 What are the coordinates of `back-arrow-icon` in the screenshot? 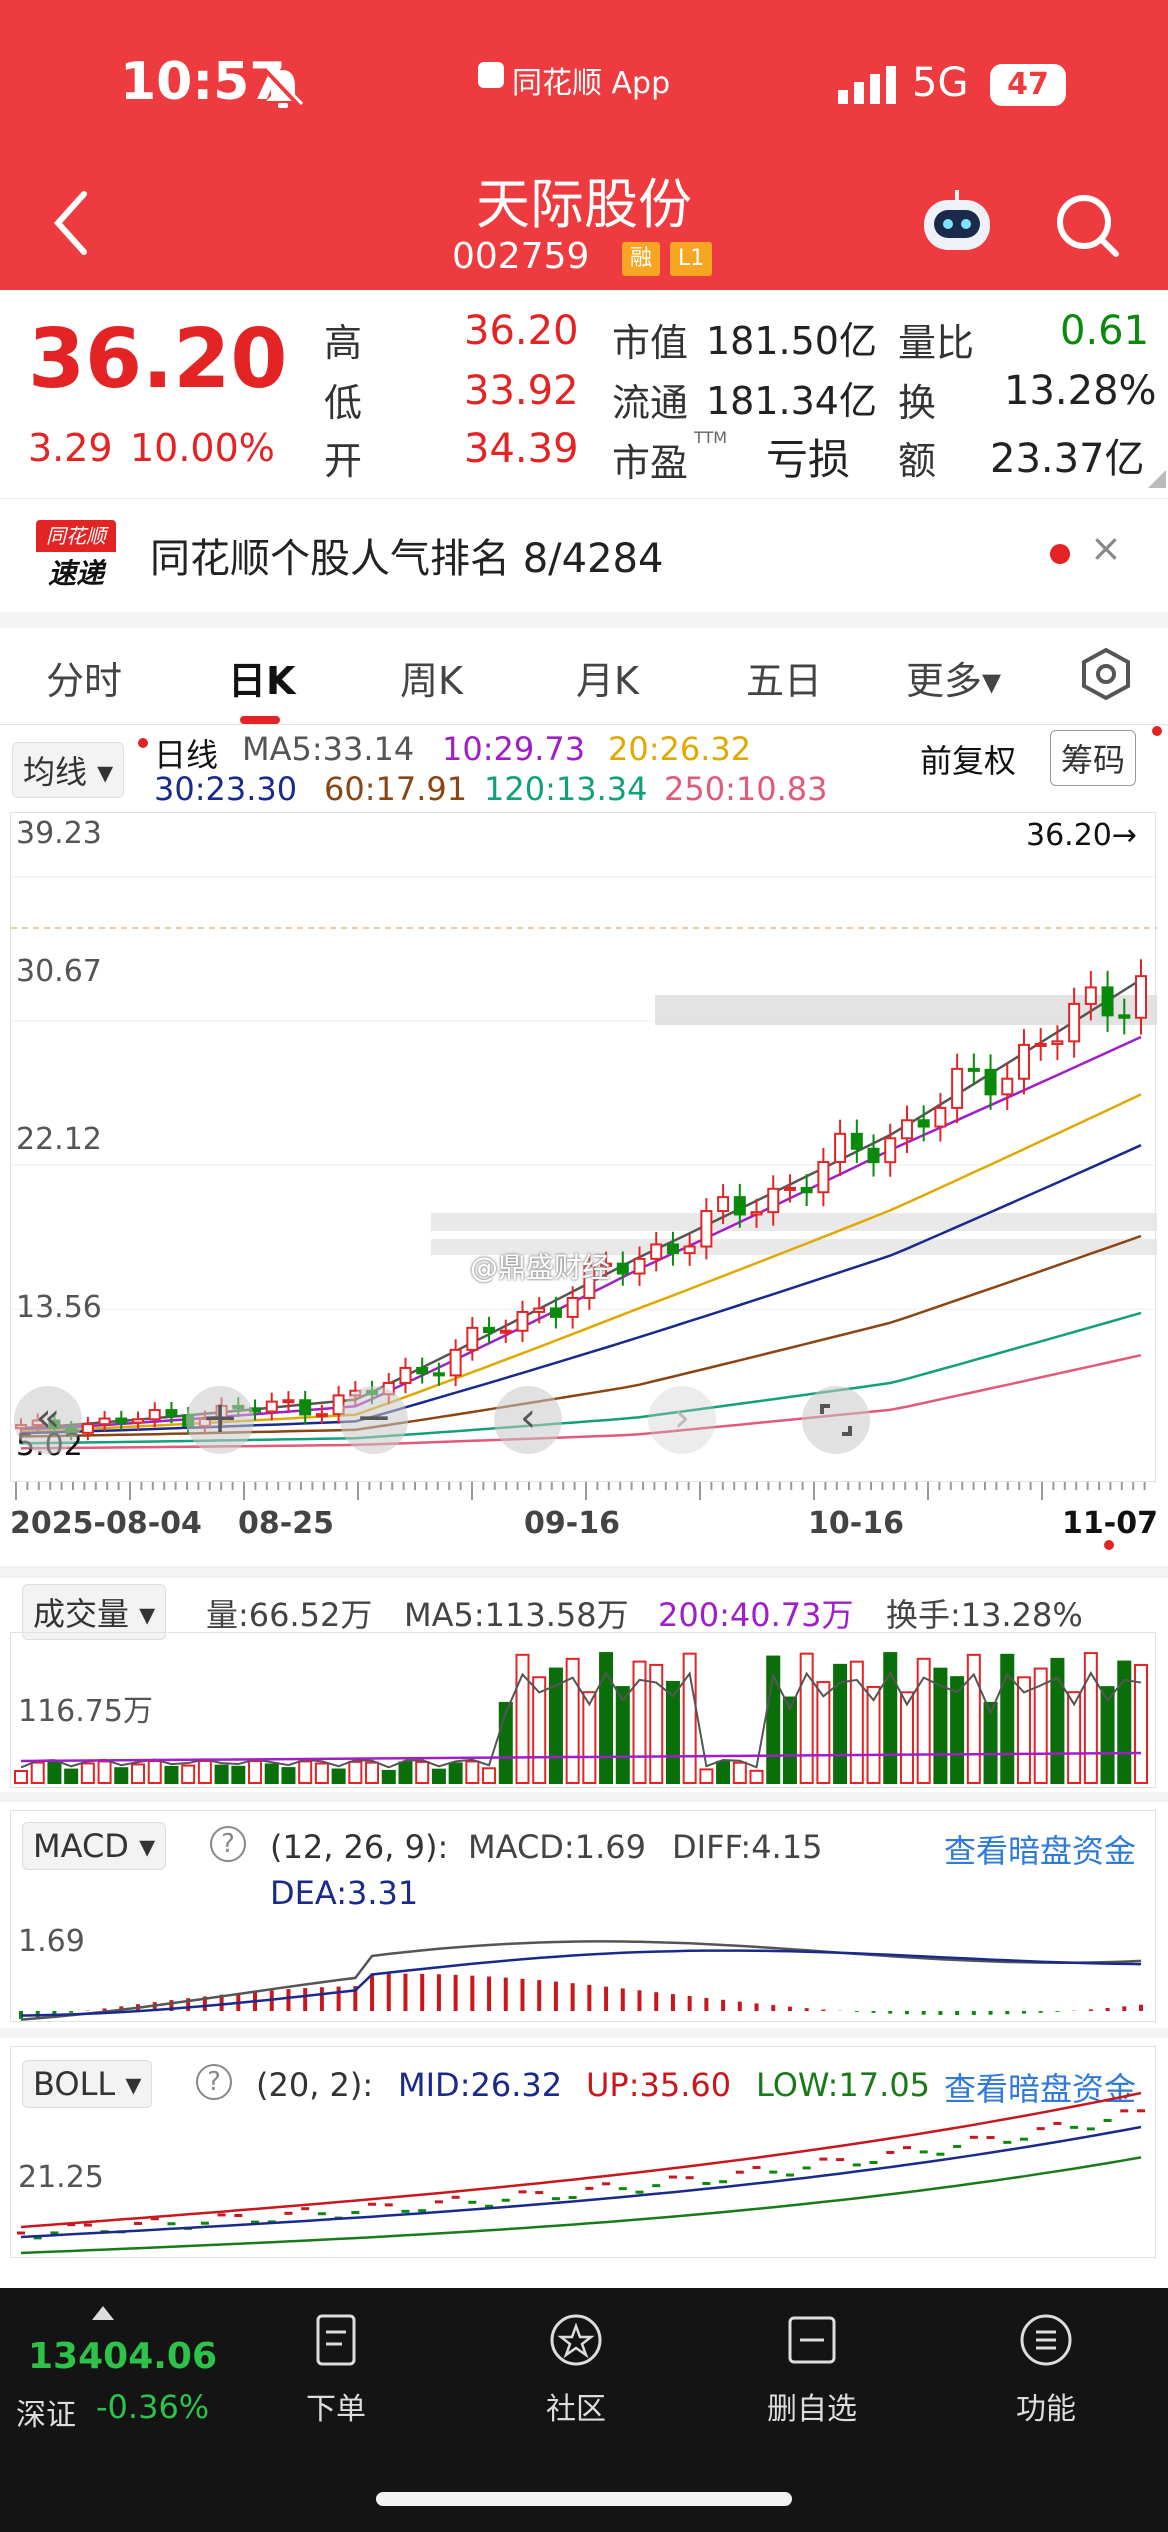 It's located at (70, 223).